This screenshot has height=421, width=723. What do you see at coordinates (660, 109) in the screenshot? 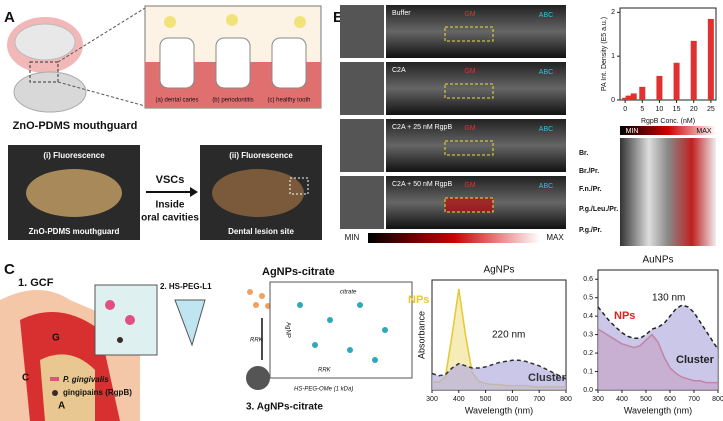
I see `x-tick-label: 10` at bounding box center [660, 109].